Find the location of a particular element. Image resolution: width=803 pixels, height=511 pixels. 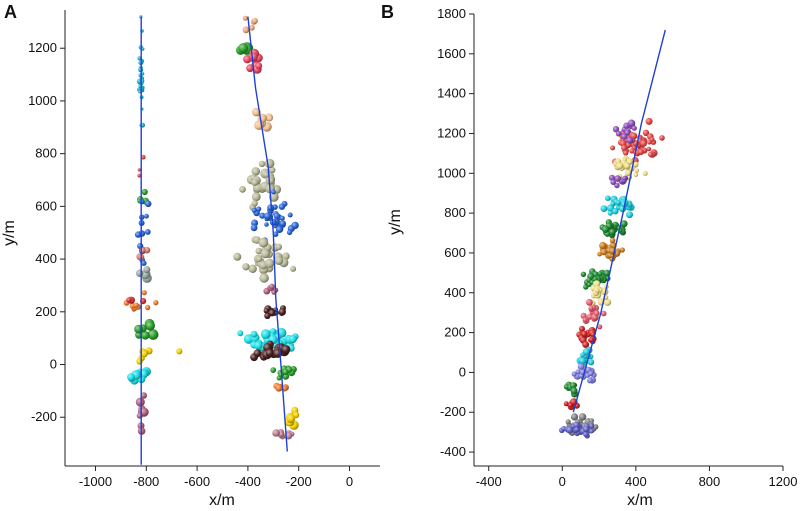

y-tick-label: 0 is located at coordinates (53, 364).